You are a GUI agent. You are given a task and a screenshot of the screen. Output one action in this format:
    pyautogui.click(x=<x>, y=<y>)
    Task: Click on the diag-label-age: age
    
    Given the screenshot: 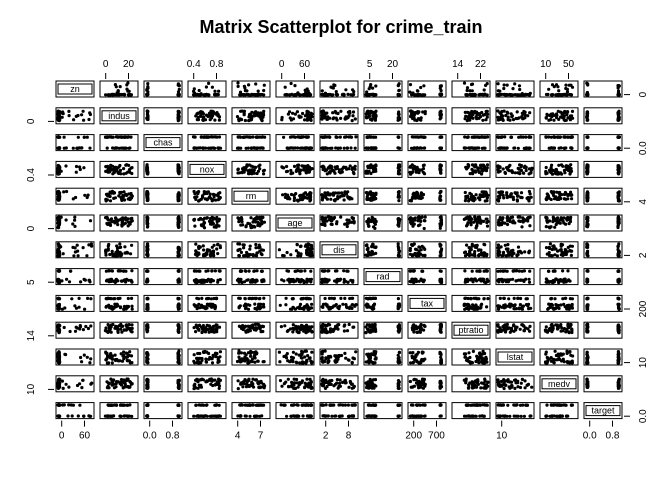 What is the action you would take?
    pyautogui.click(x=294, y=223)
    